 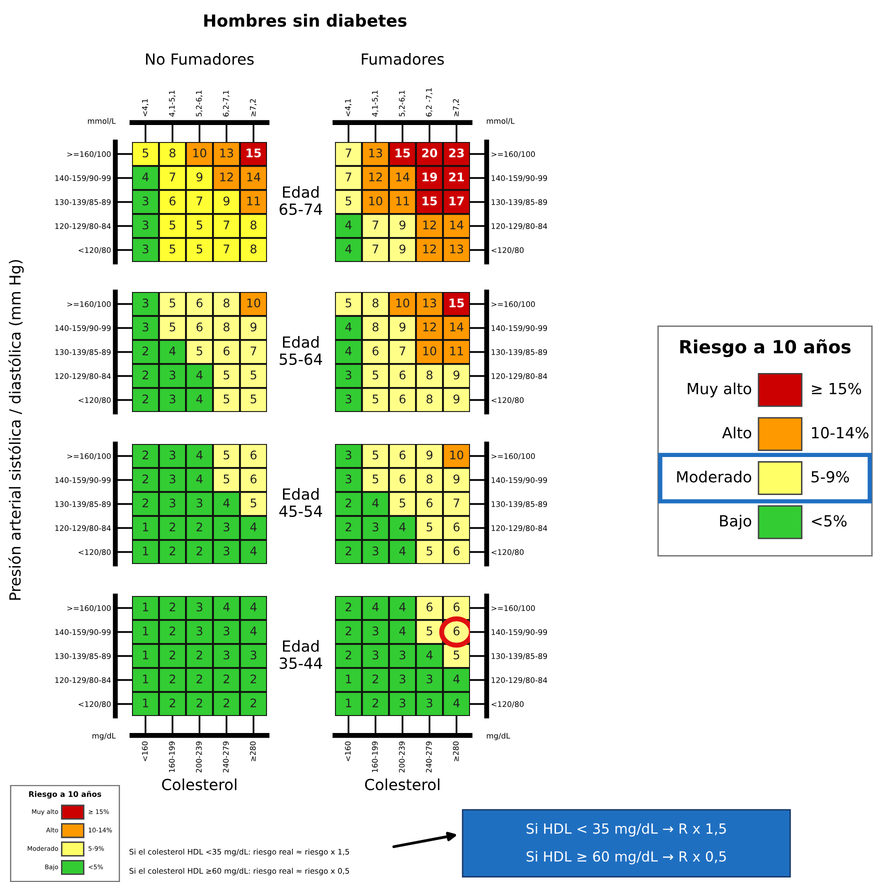 I want to click on text: <5%, so click(x=829, y=521).